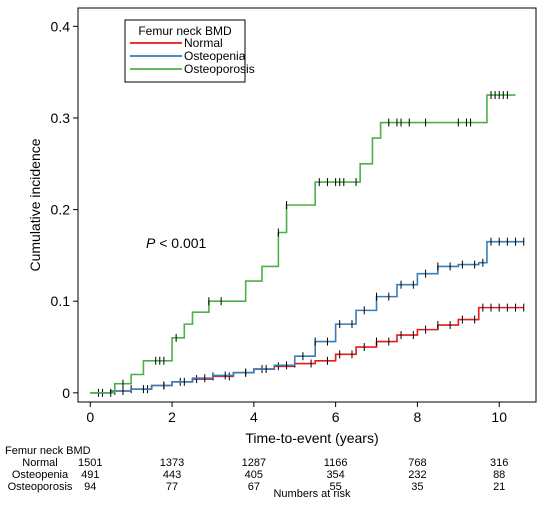 The height and width of the screenshot is (508, 550). Describe the element at coordinates (499, 487) in the screenshot. I see `risk-value: 21` at that location.